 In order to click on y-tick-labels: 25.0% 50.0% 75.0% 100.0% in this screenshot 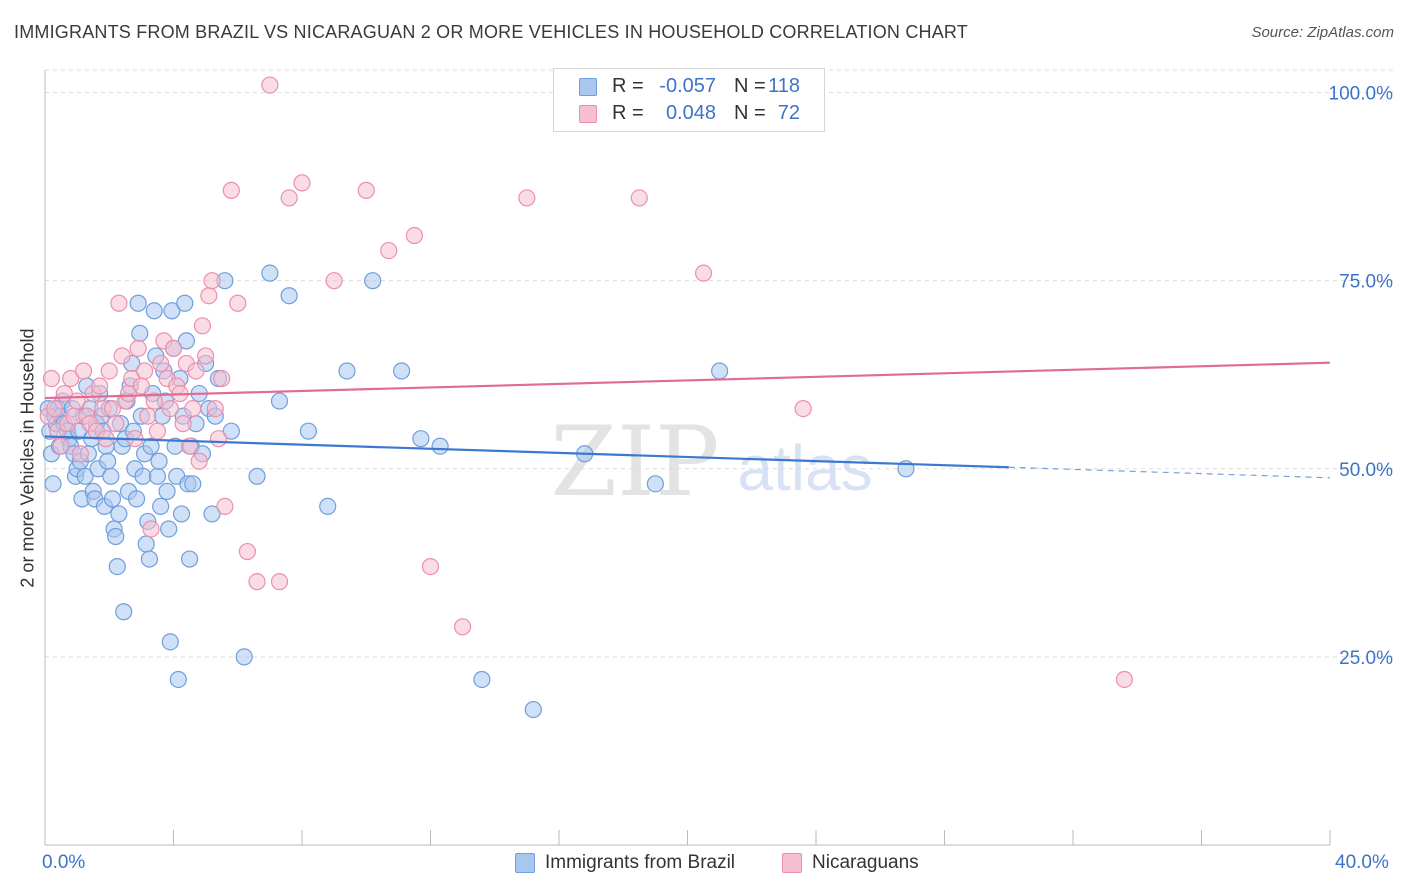, I will do `click(1361, 376)`.